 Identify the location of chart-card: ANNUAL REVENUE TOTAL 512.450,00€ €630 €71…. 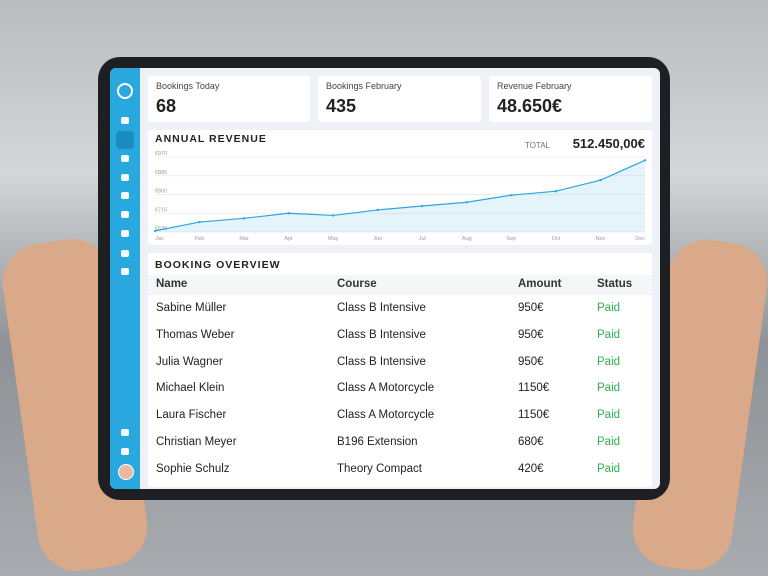
(400, 187).